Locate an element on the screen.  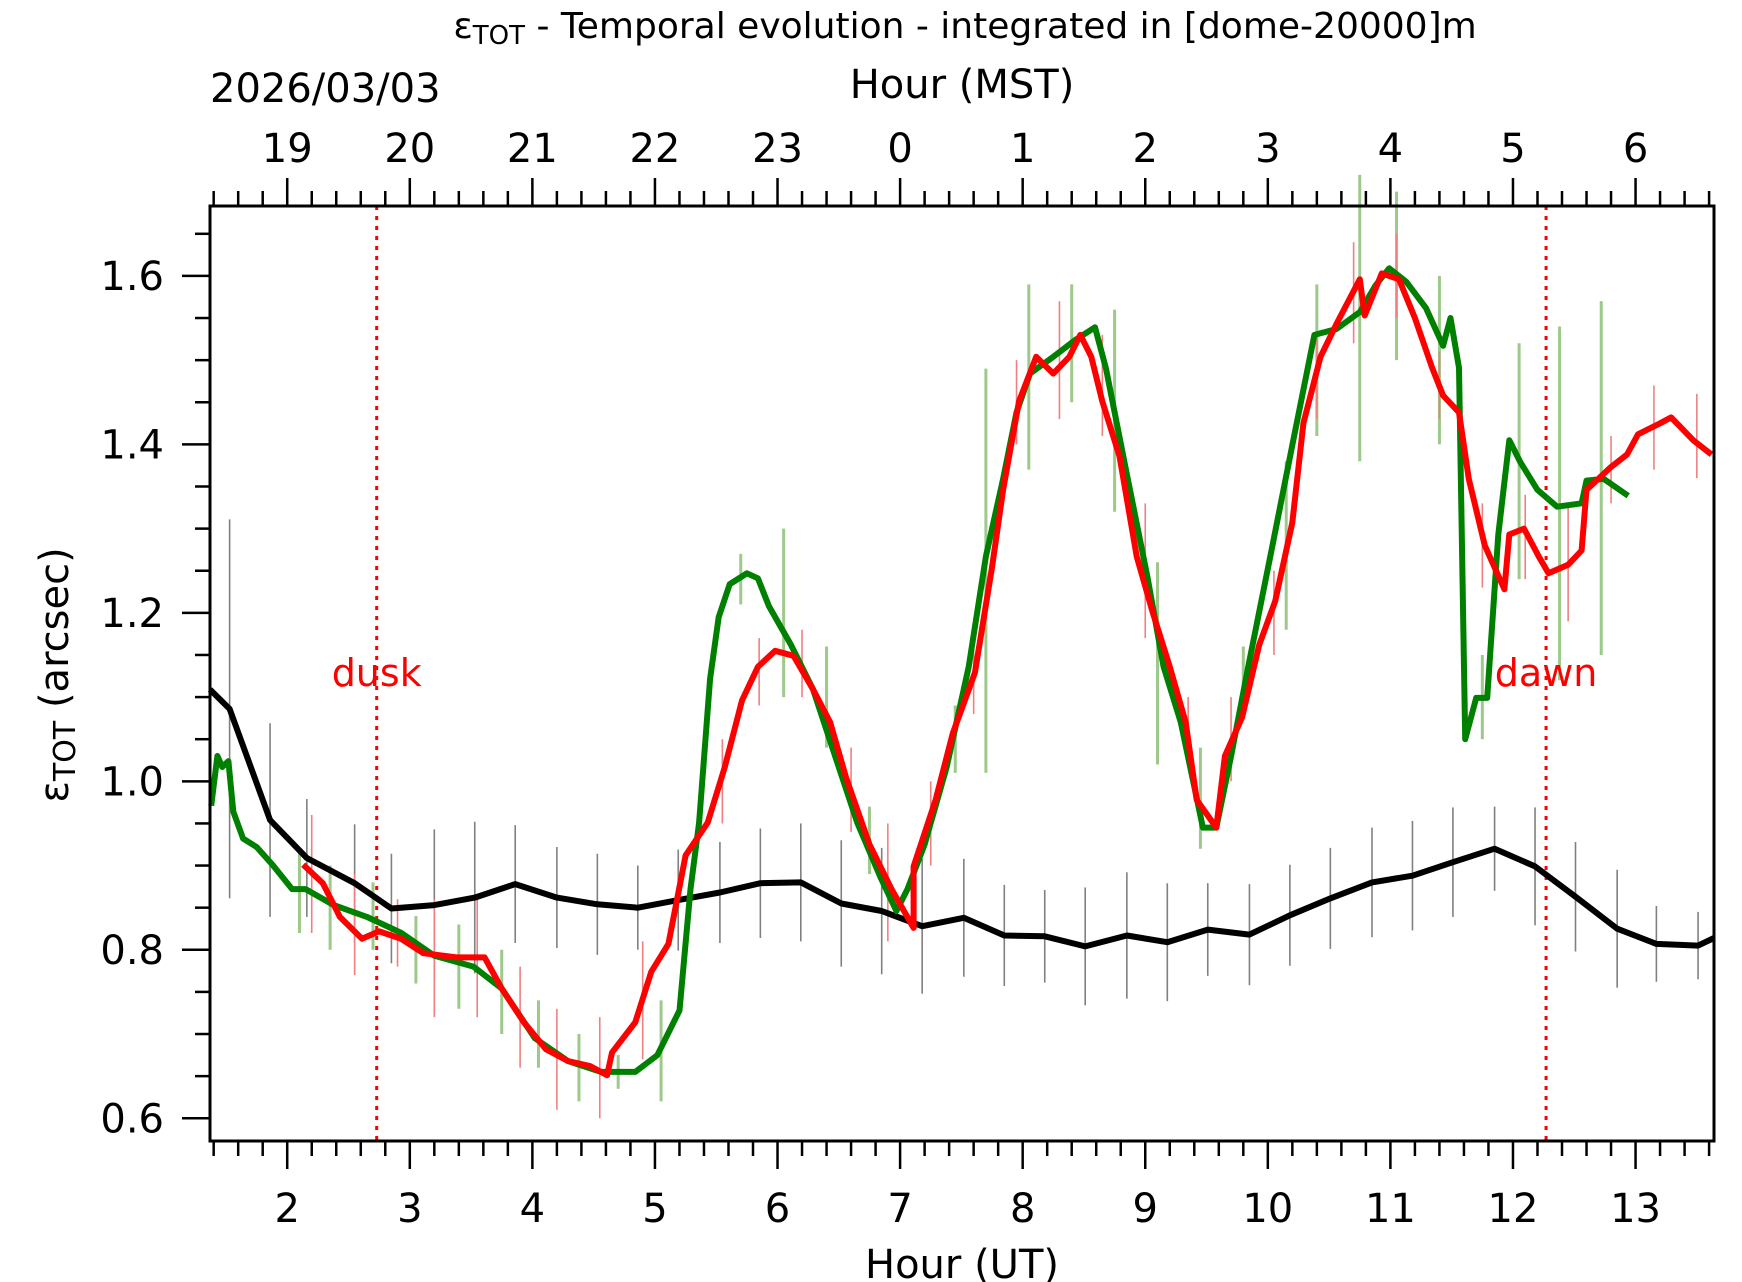
dusk-label: dusk is located at coordinates (377, 673).